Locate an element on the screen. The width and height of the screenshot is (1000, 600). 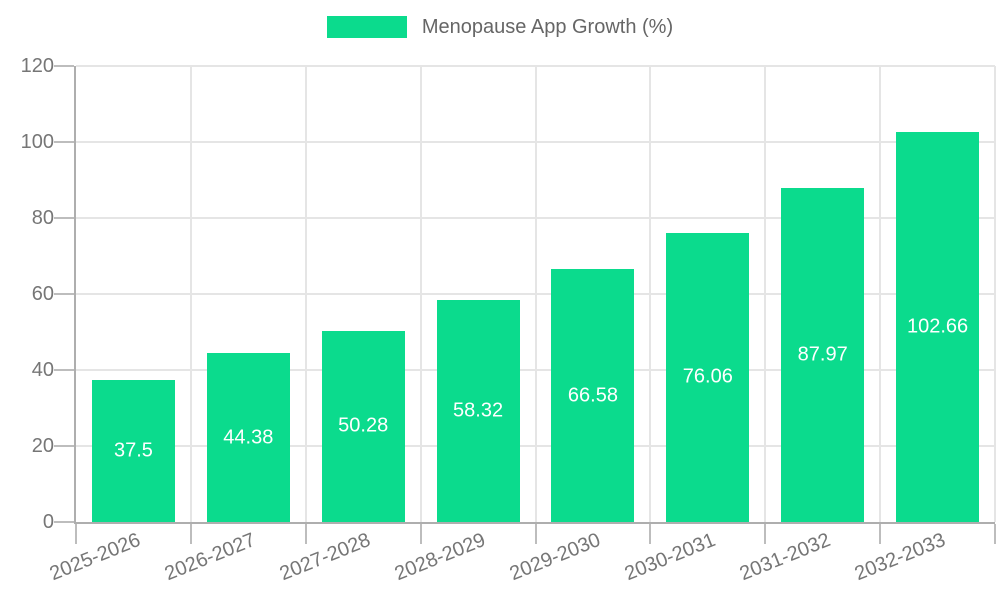
bar-value-label: 44.38 is located at coordinates (248, 437).